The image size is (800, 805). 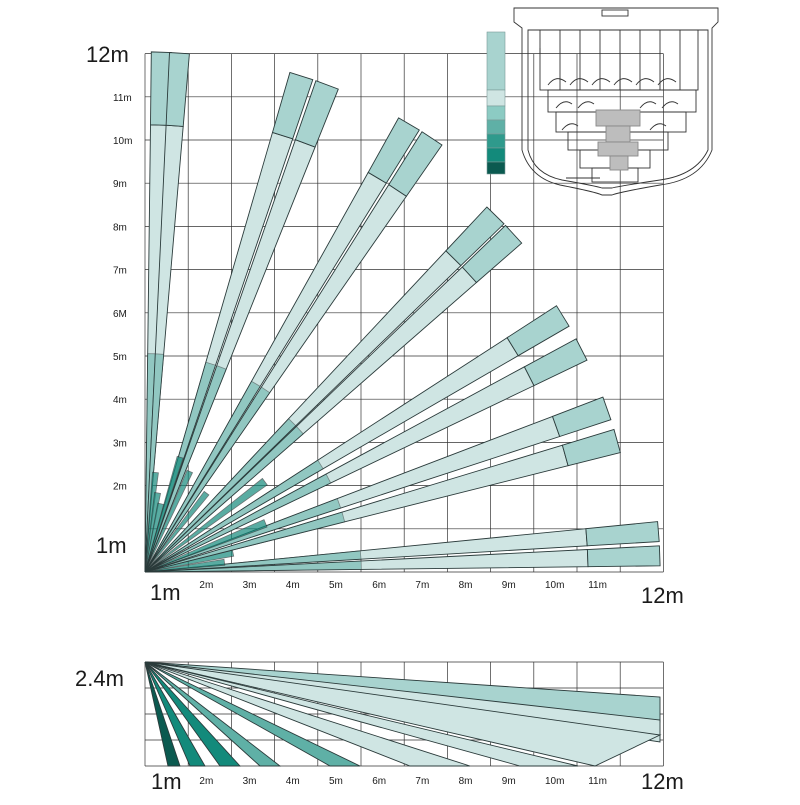 I want to click on x-tick-label: 9m, so click(x=509, y=585).